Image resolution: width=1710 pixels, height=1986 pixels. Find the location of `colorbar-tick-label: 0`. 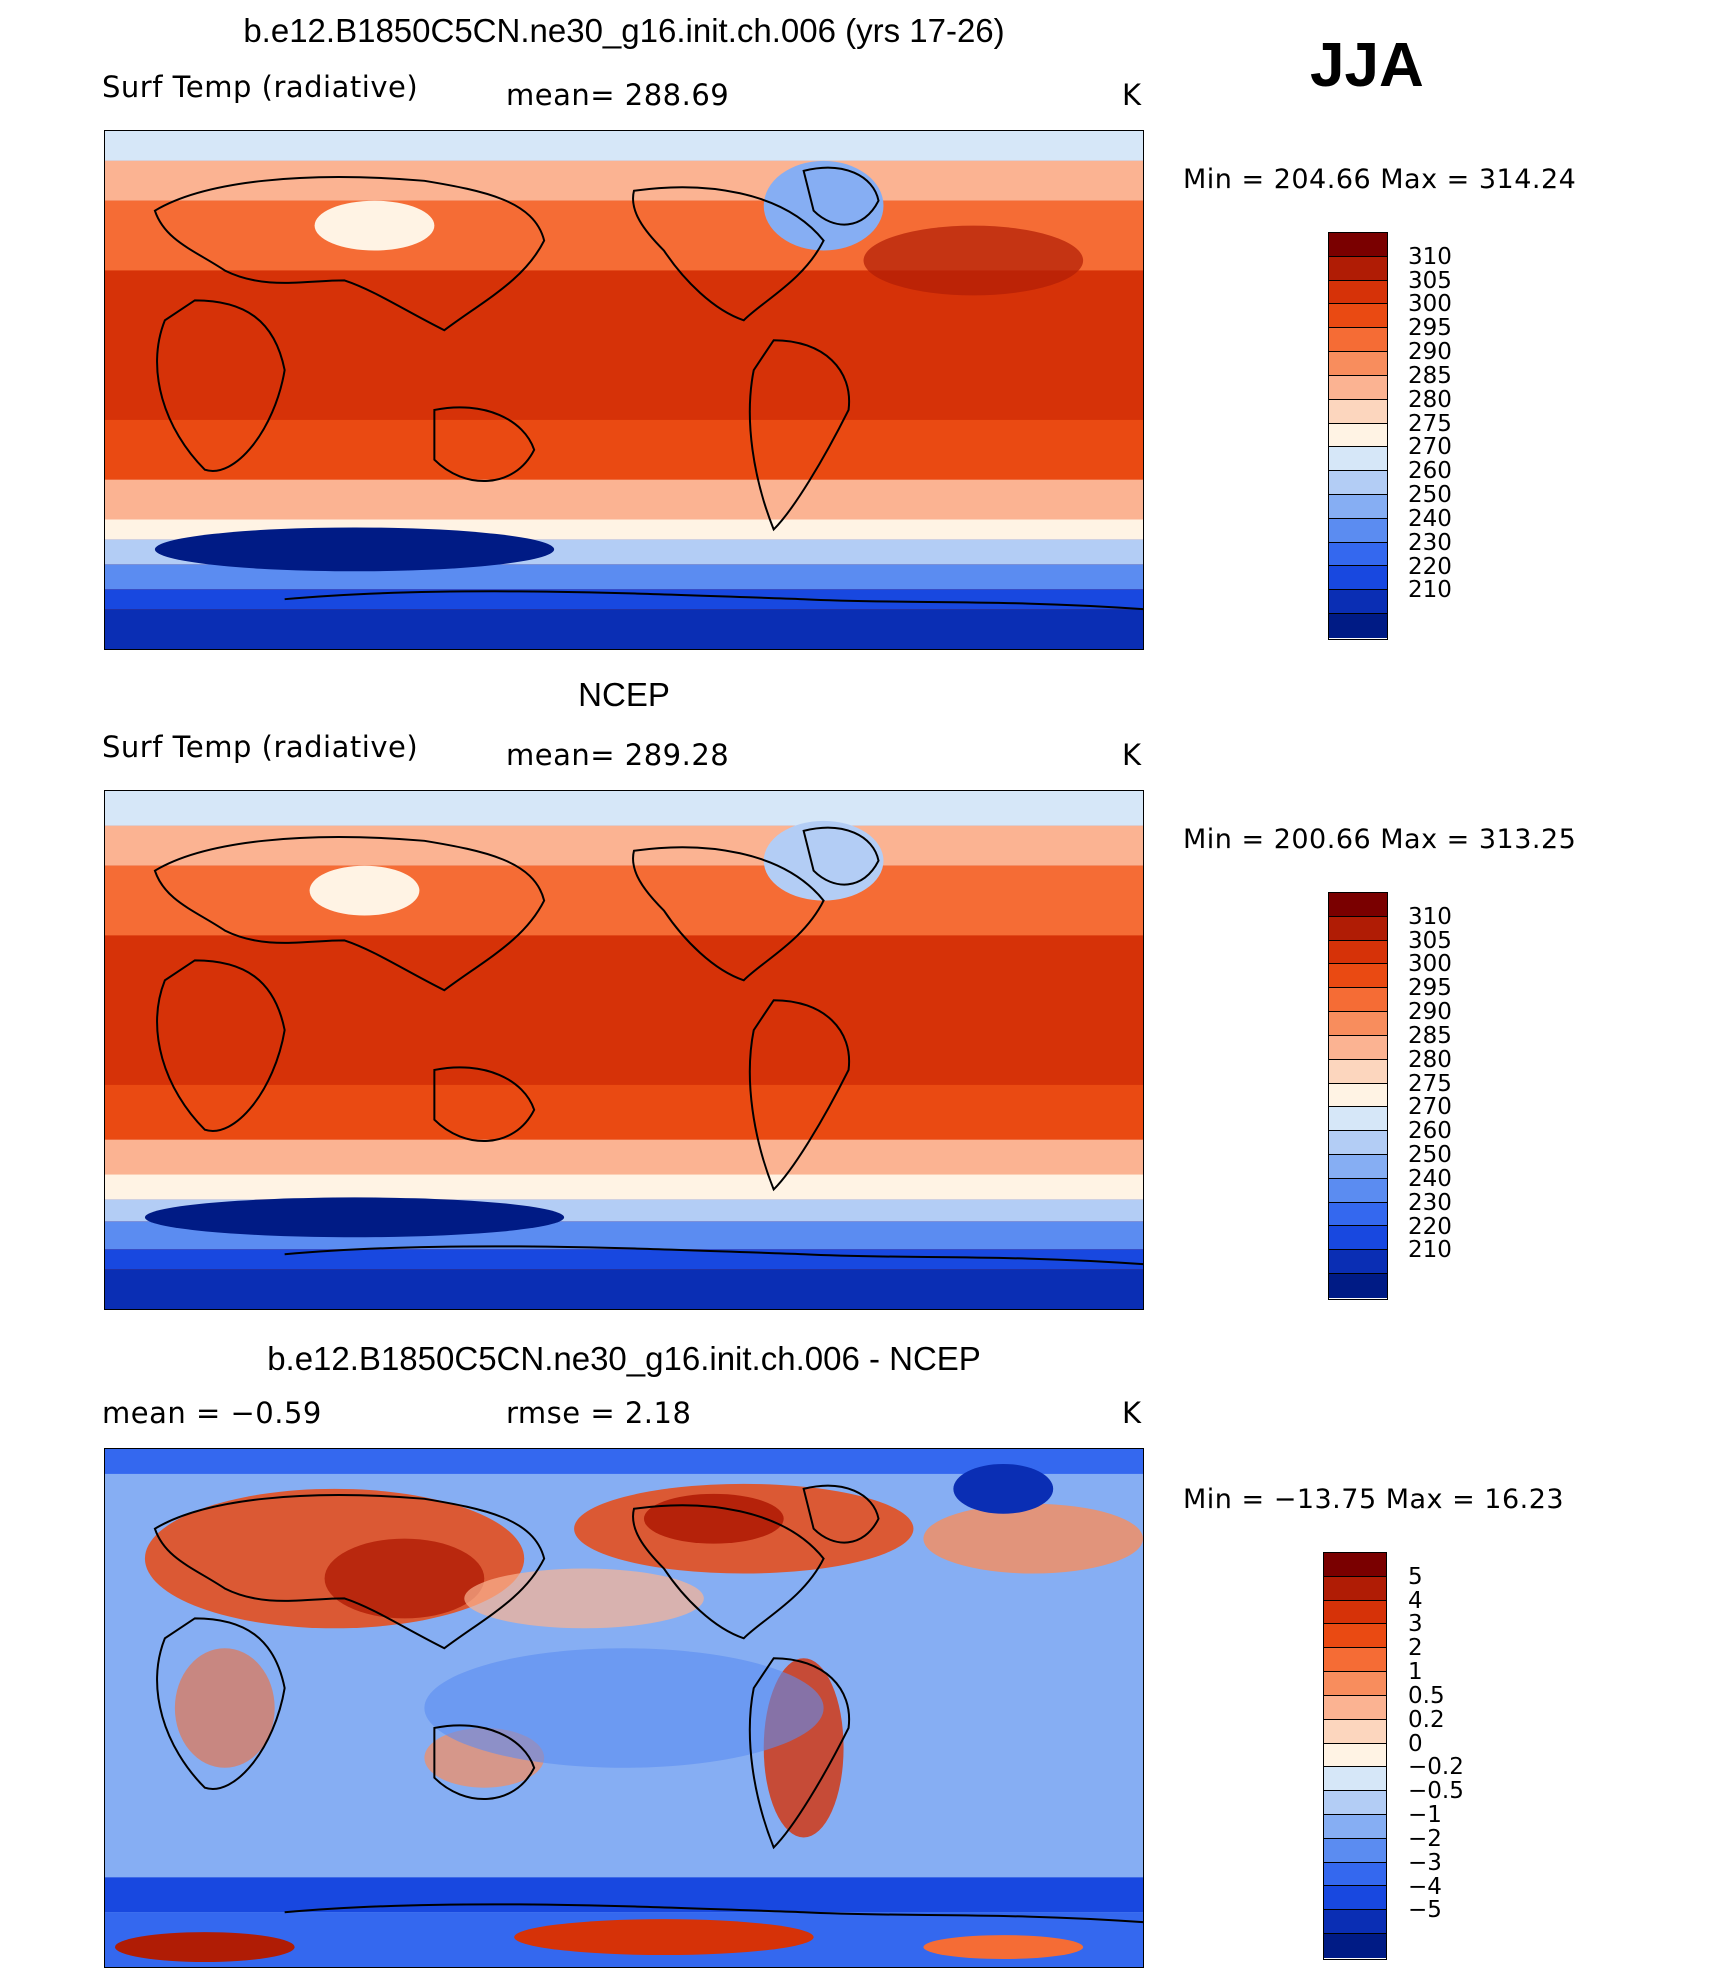

colorbar-tick-label: 0 is located at coordinates (1415, 1743).